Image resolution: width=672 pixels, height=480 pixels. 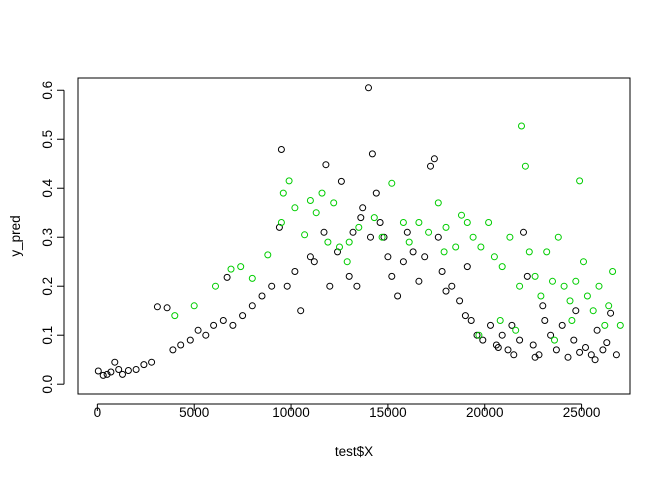 What do you see at coordinates (47, 139) in the screenshot?
I see `y-tick-label: 0.5` at bounding box center [47, 139].